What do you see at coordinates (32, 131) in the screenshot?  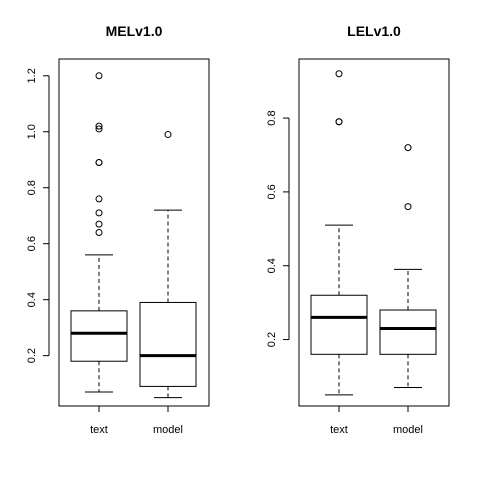 I see `y-tick-label: 1.0` at bounding box center [32, 131].